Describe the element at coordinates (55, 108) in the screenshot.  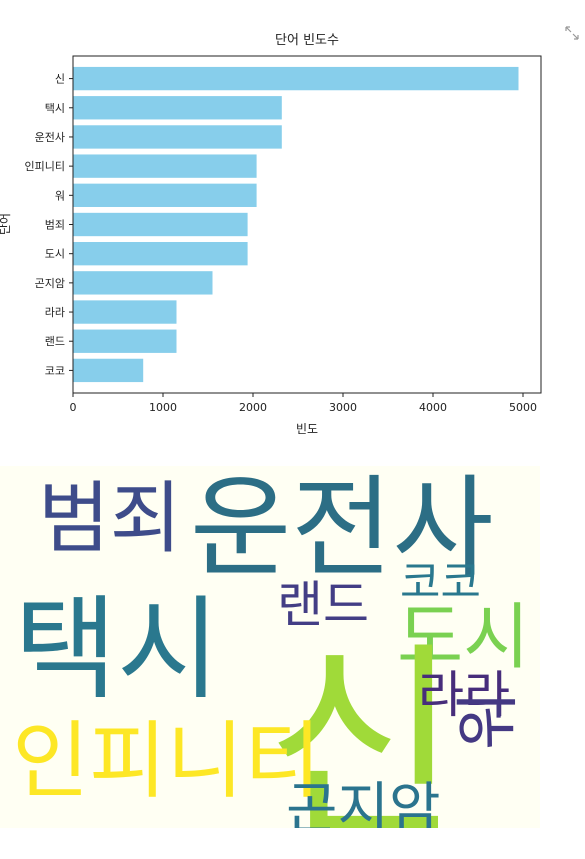
I see `y-tick-label: 택시` at that location.